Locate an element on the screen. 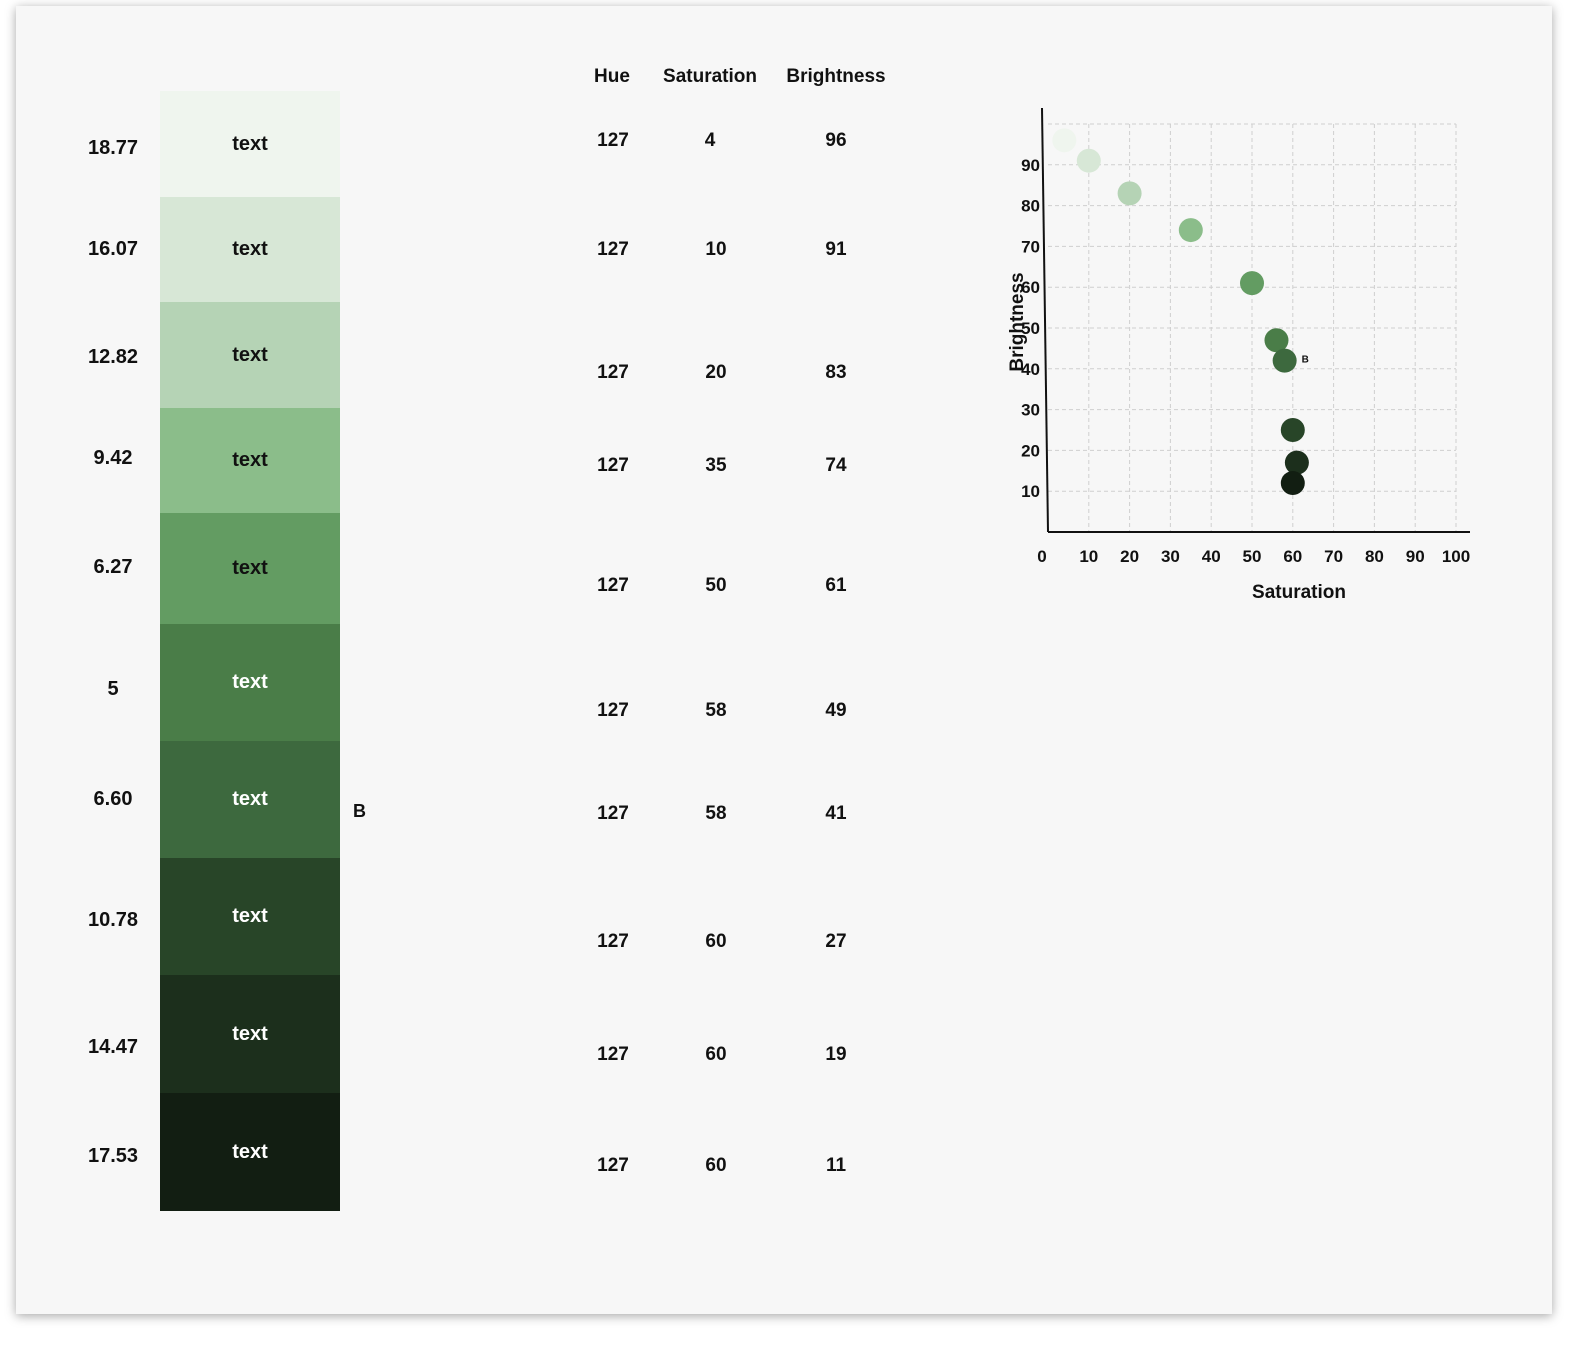 The image size is (1576, 1350). x-tick-label: 30 is located at coordinates (1170, 556).